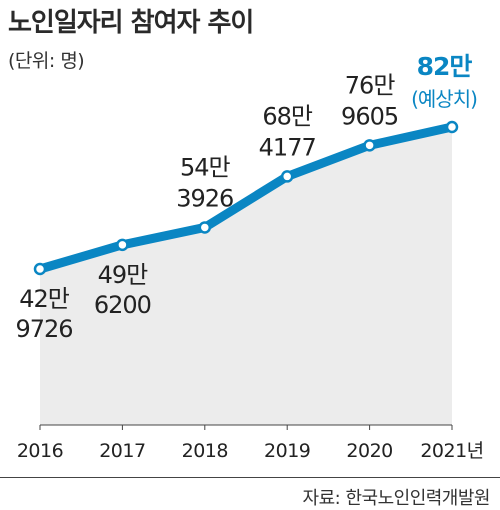  Describe the element at coordinates (46, 61) in the screenshot. I see `unit-label: (단위: 명)` at that location.